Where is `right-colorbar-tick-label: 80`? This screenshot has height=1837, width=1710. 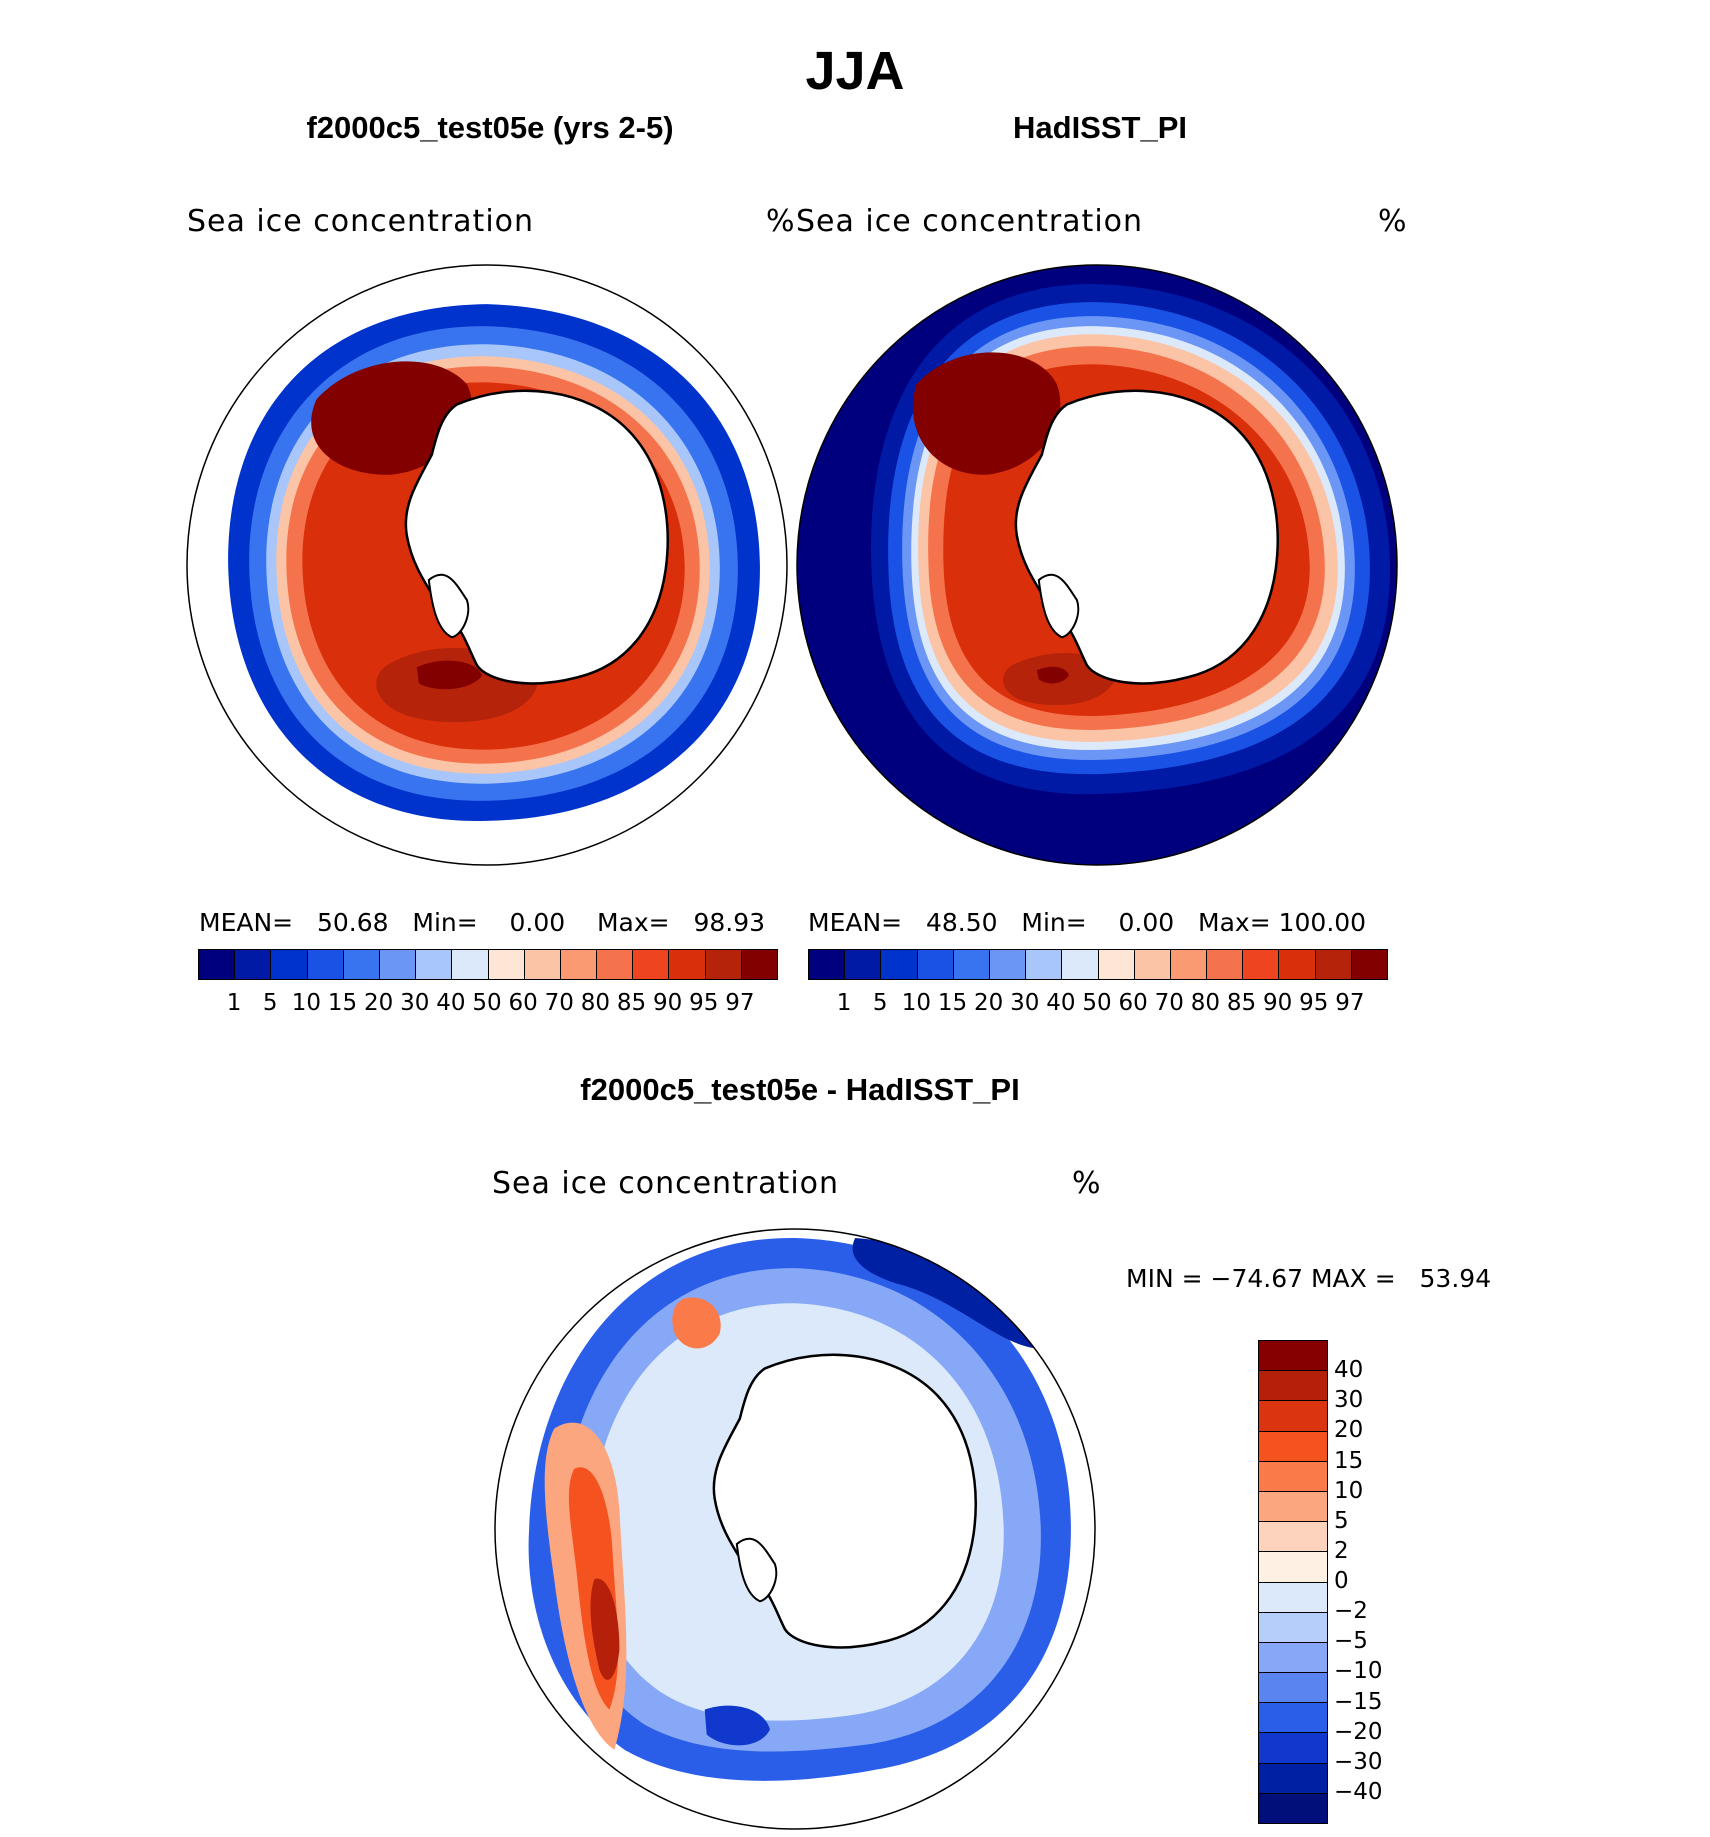 right-colorbar-tick-label: 80 is located at coordinates (1205, 1003).